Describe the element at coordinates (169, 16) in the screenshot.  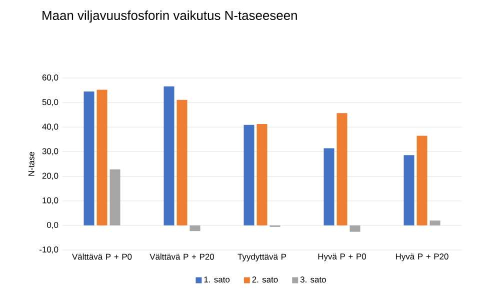
I see `chart-title: Maan viljavuusfosforin vaikutus N-taseeseen` at that location.